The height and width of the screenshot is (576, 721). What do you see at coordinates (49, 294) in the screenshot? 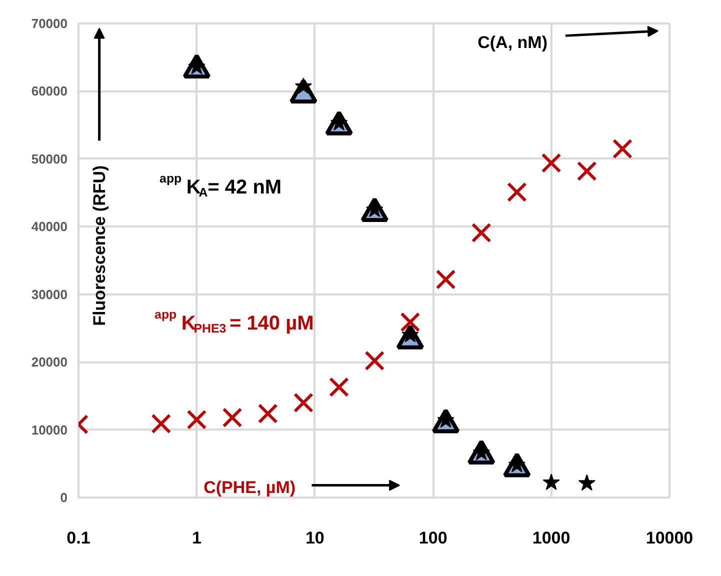
I see `y-tick-label: 30000` at bounding box center [49, 294].